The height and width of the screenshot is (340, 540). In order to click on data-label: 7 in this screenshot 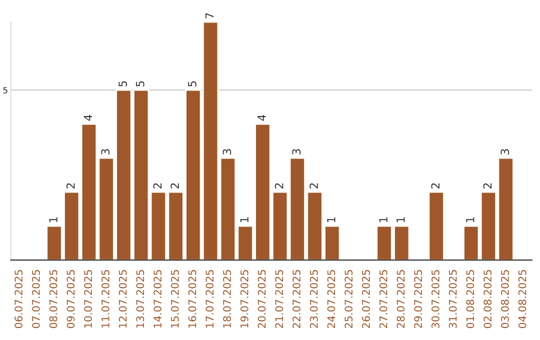, I will do `click(210, 15)`.